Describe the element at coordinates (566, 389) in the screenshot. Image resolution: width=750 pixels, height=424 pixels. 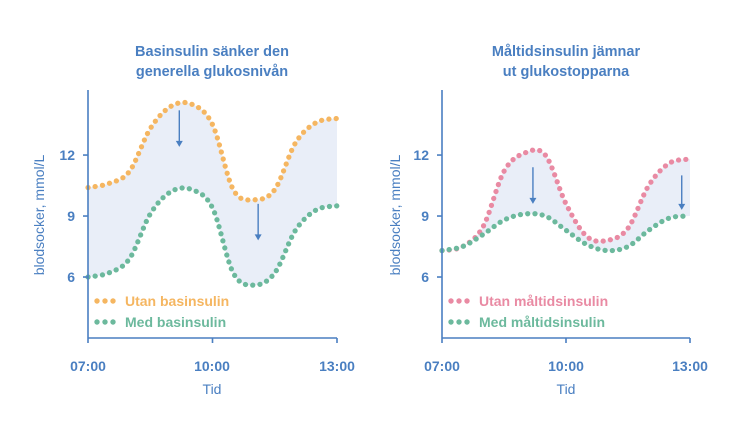
I see `right-x-axis-label: Tid` at that location.